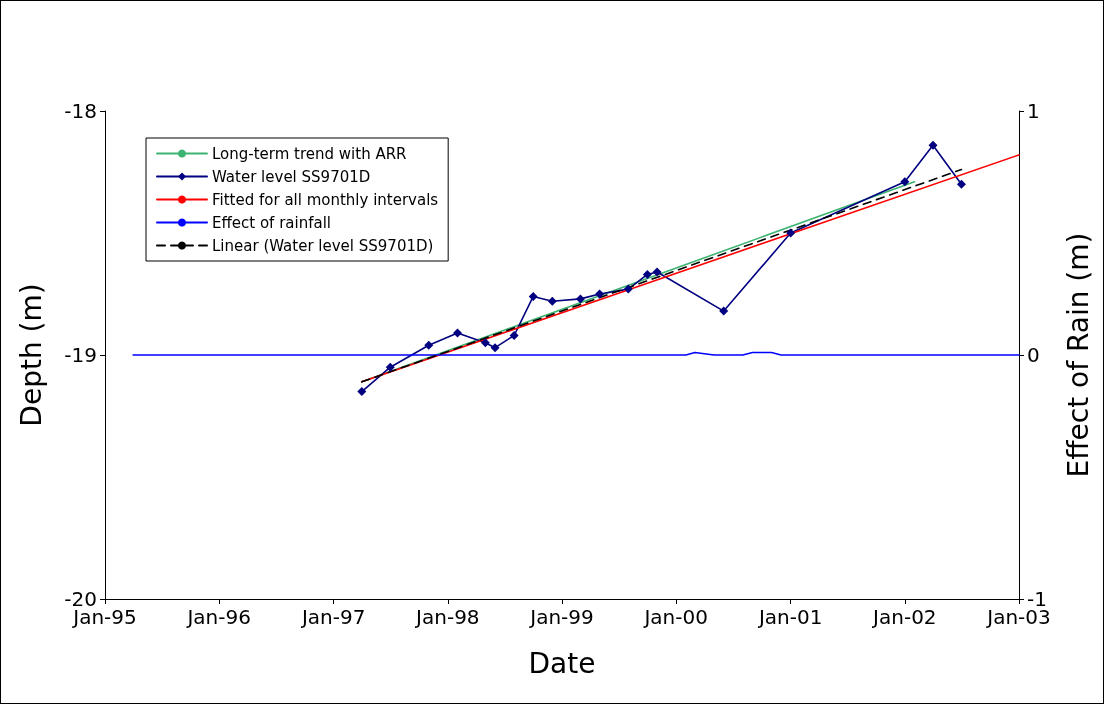  What do you see at coordinates (1033, 111) in the screenshot?
I see `y2-tick-label: 1` at bounding box center [1033, 111].